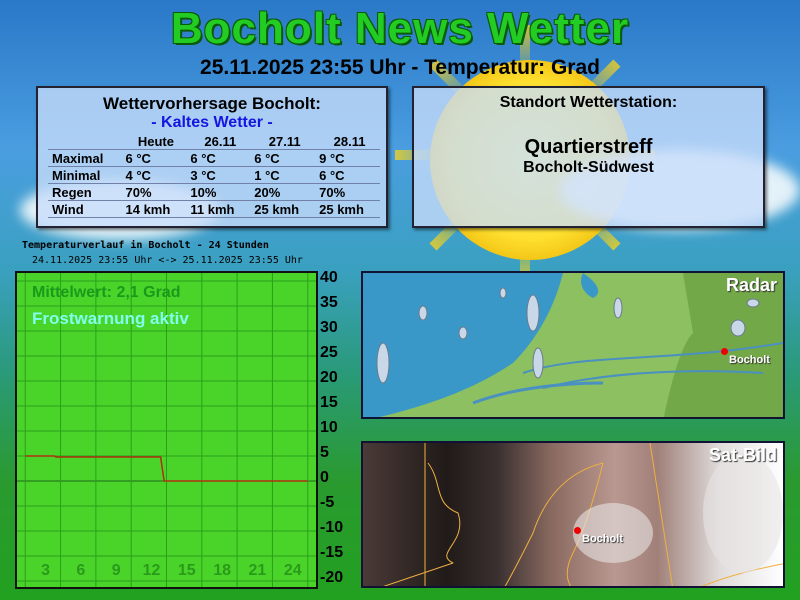 The width and height of the screenshot is (800, 600). Describe the element at coordinates (106, 292) in the screenshot. I see `average-annotation: Mittelwert: 2,1 Grad` at that location.